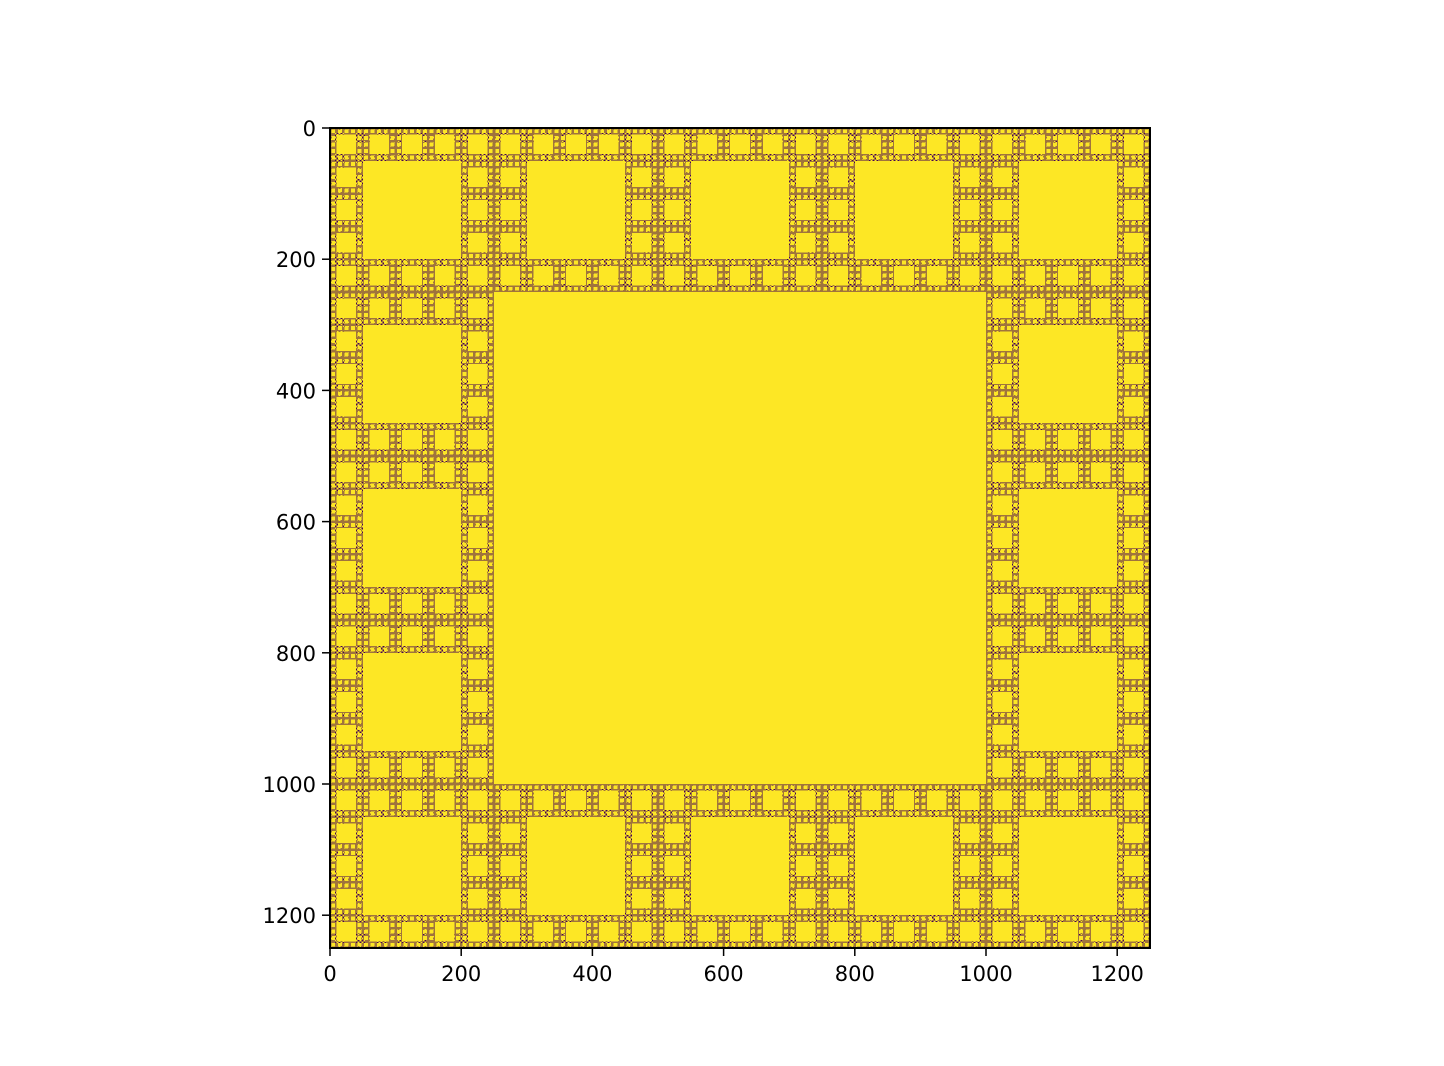 This screenshot has width=1444, height=1066. I want to click on y-tick-label: 200, so click(296, 260).